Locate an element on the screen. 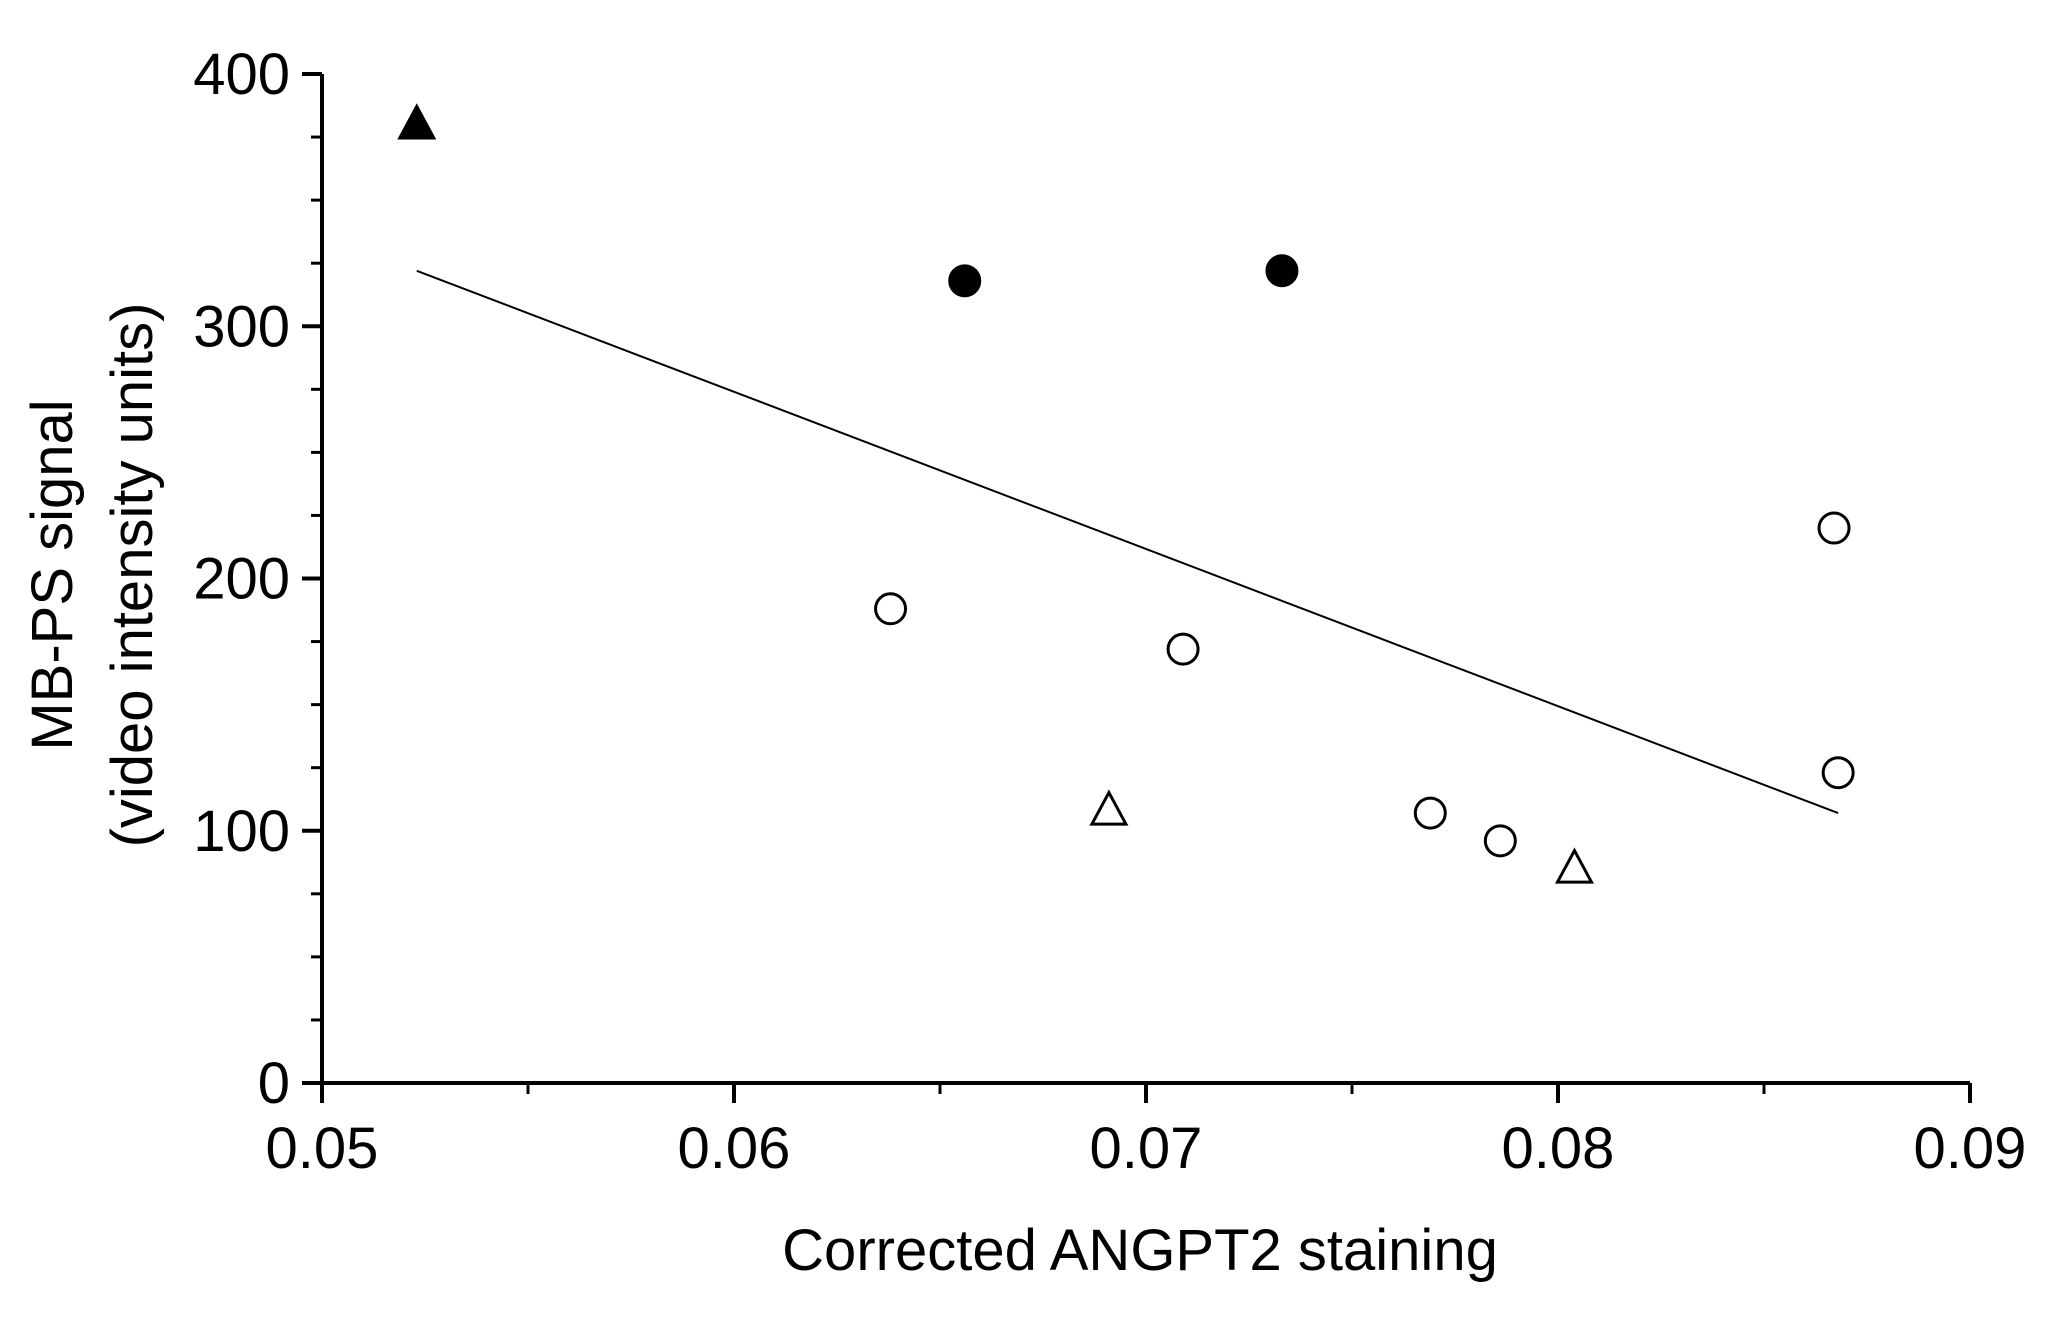 Image resolution: width=2049 pixels, height=1326 pixels. y-axis-title-line1: MB-PS signal is located at coordinates (52, 574).